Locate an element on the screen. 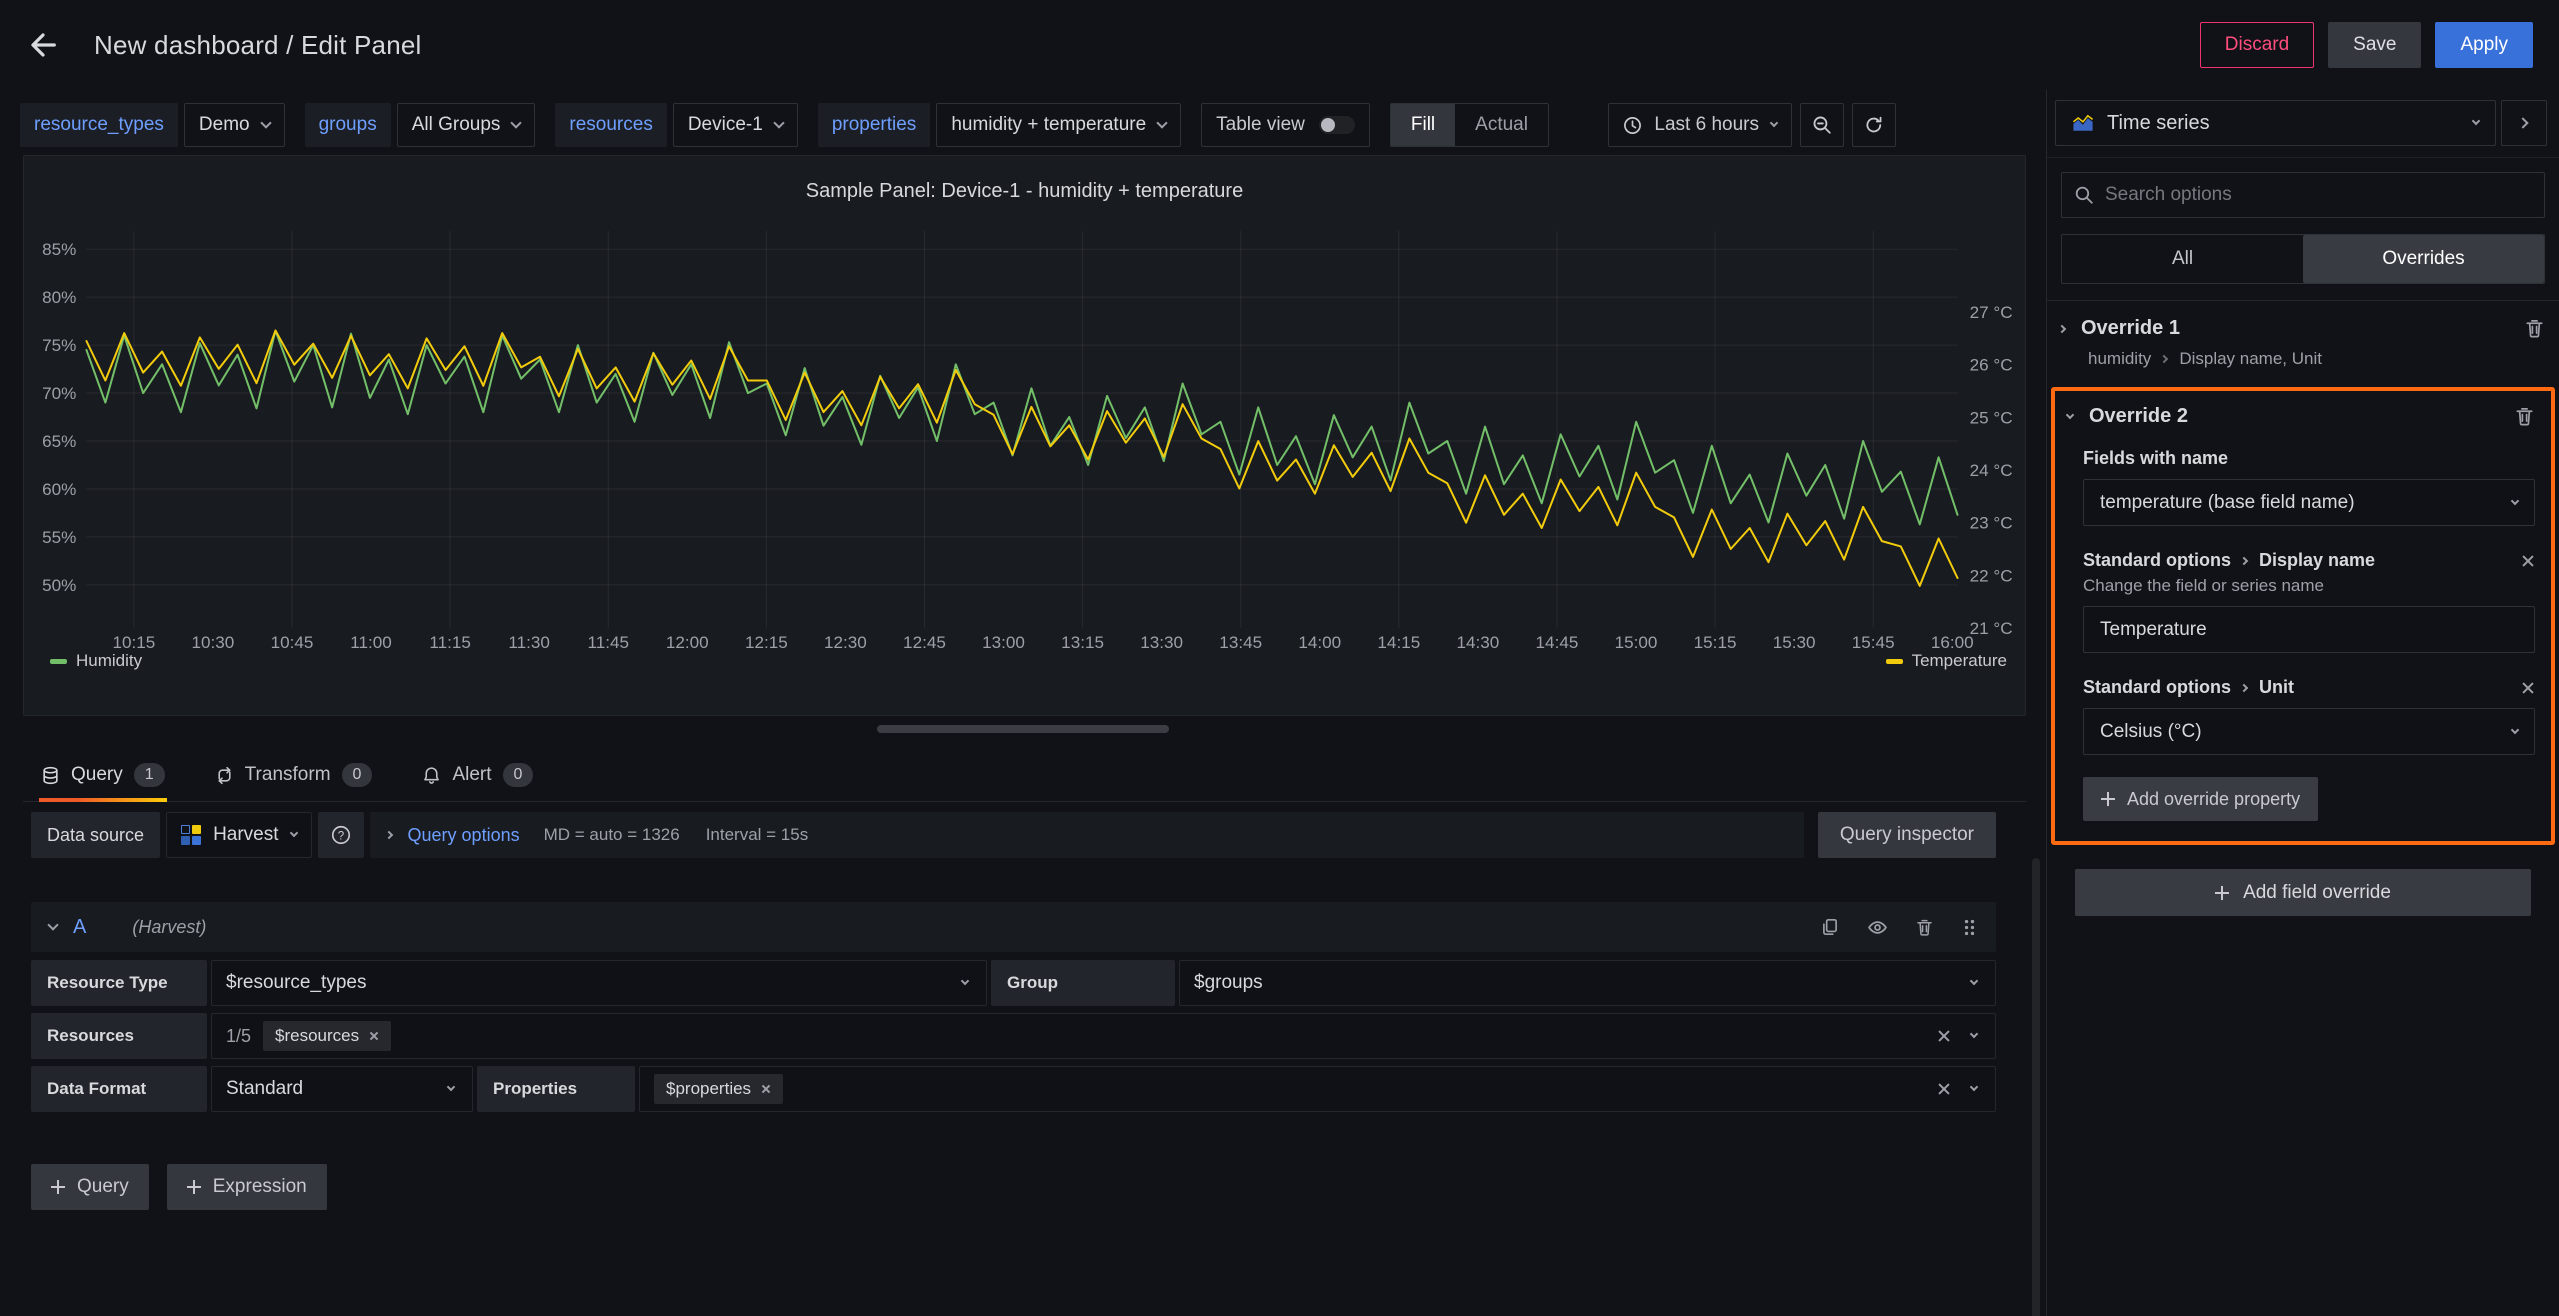  variable-groups: groups All Groups is located at coordinates (420, 125).